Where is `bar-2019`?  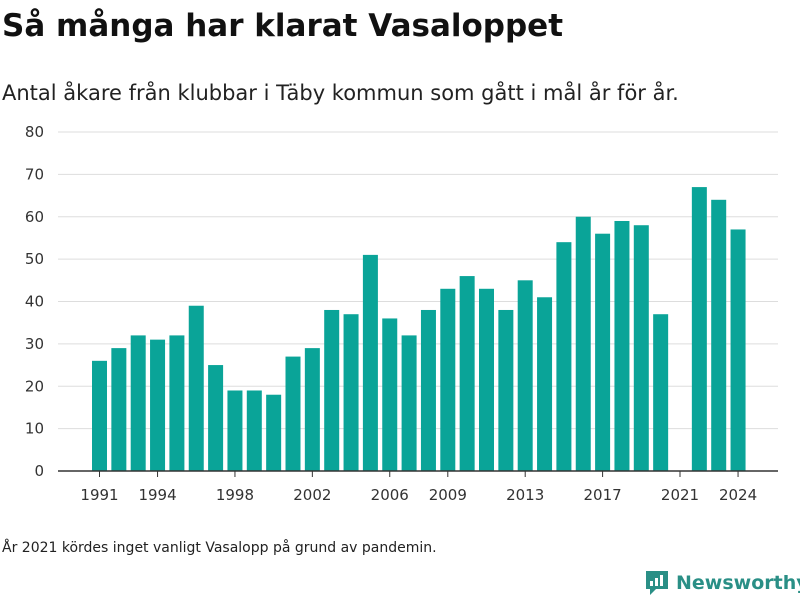 bar-2019 is located at coordinates (641, 348).